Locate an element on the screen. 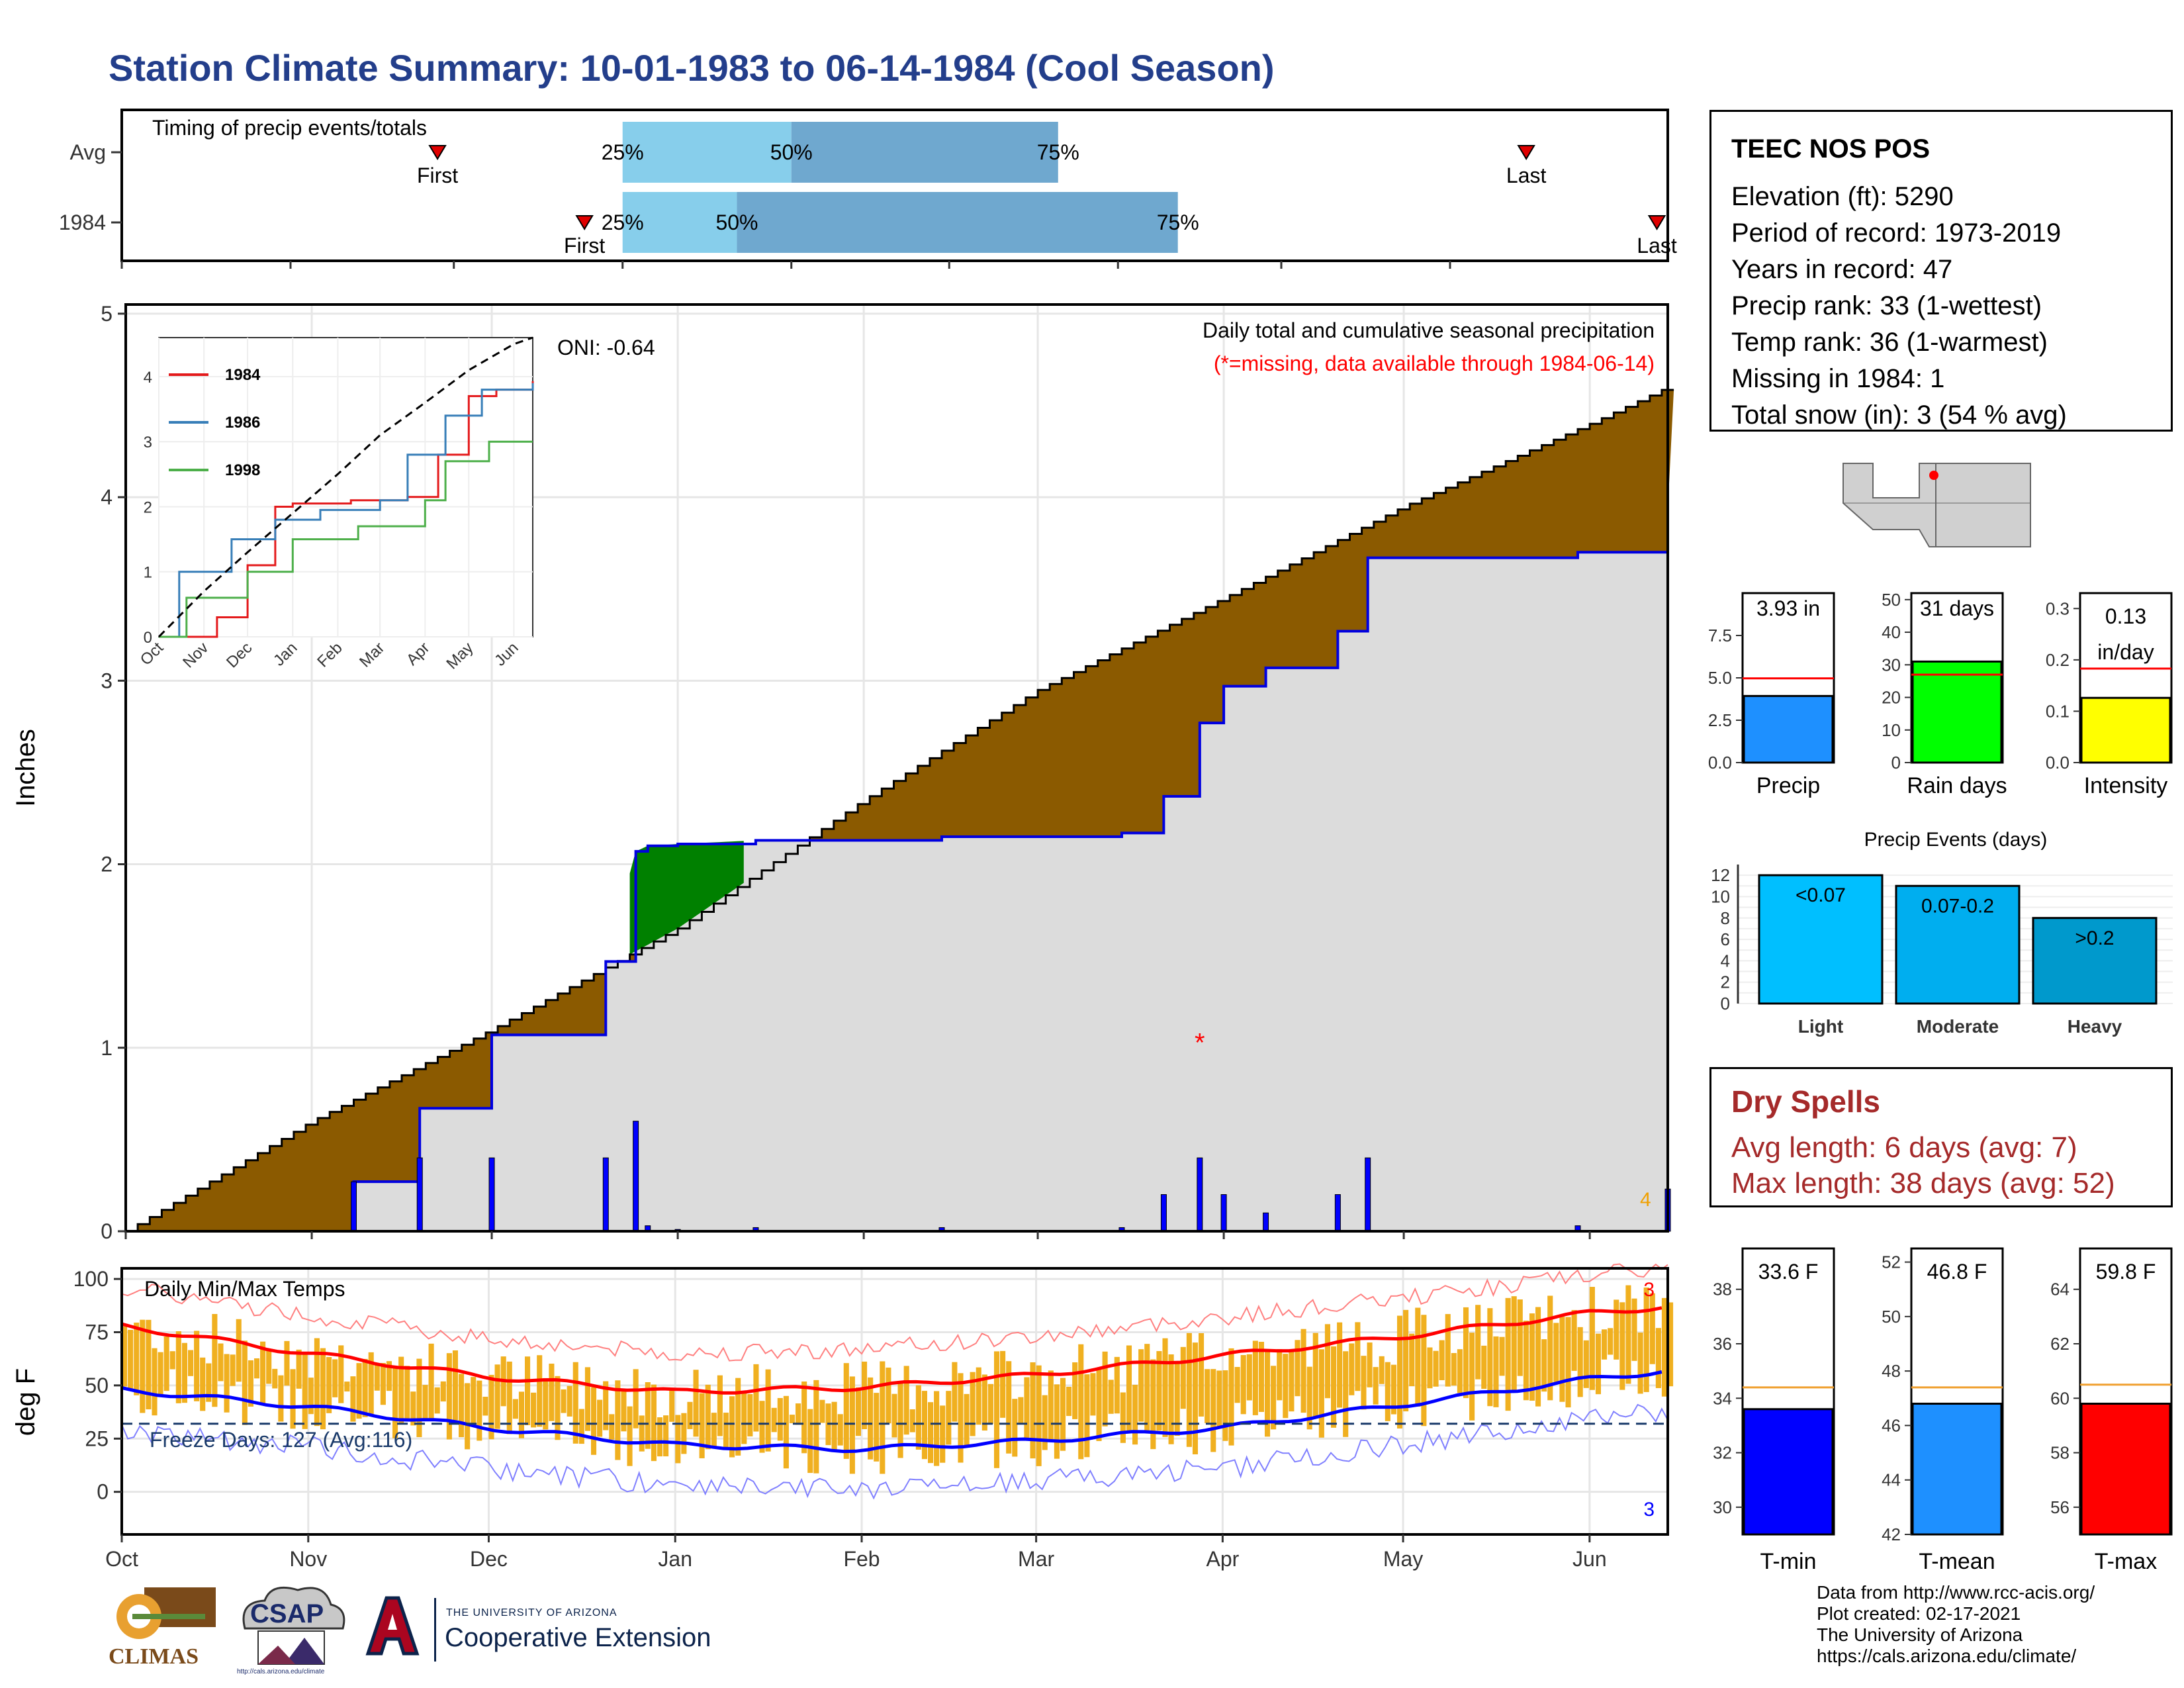 The image size is (2184, 1688). mini-bar-y-tick-label: 0.3 is located at coordinates (2058, 608).